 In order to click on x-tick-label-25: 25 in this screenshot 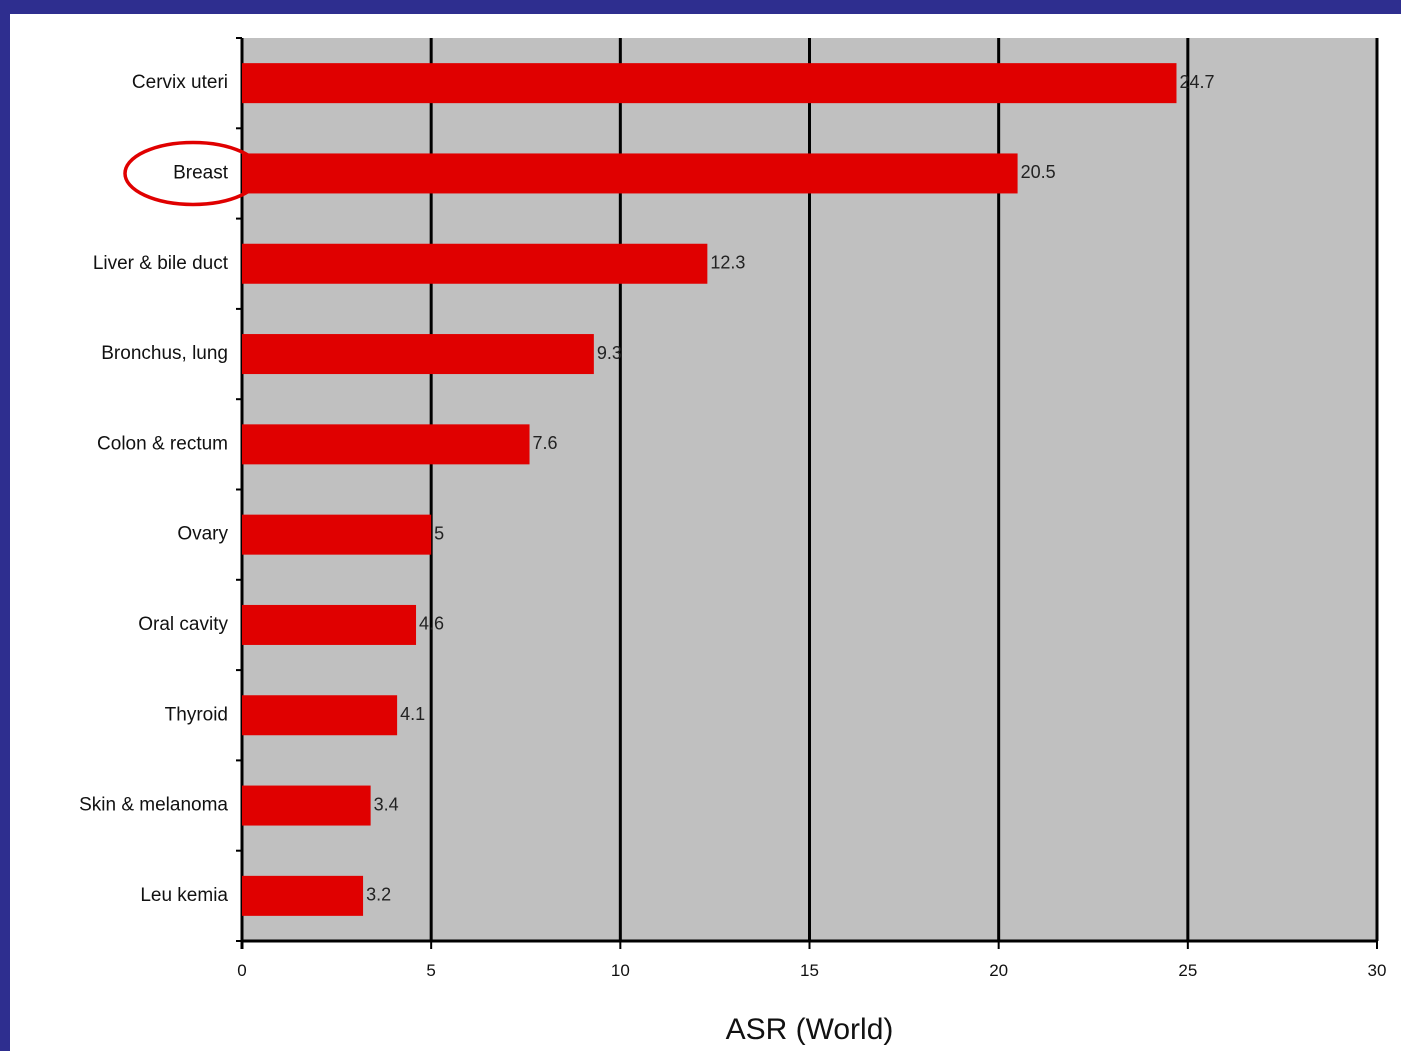, I will do `click(1187, 970)`.